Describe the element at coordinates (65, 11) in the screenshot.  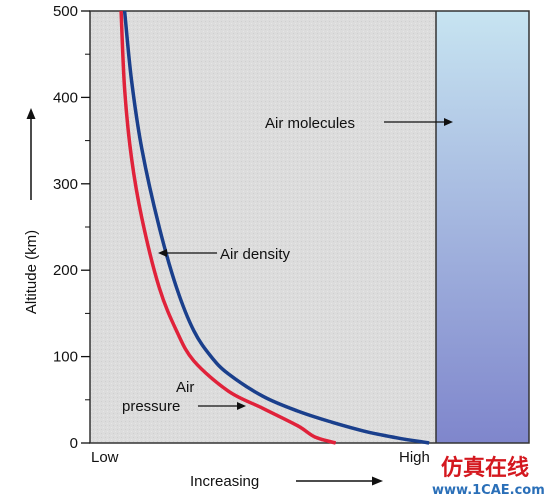
I see `y-tick-label: 500` at that location.